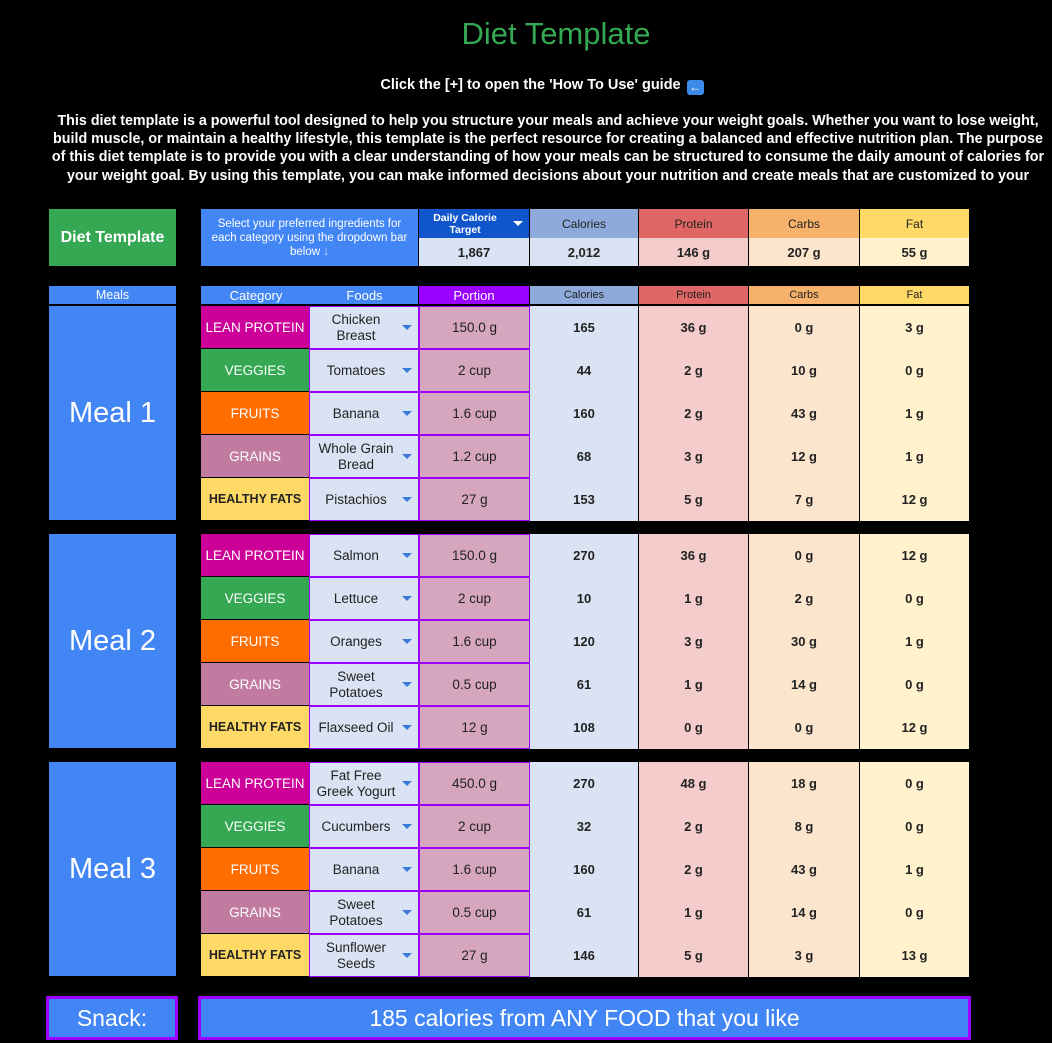 This screenshot has height=1043, width=1052. What do you see at coordinates (364, 826) in the screenshot?
I see `food-dropdown: Cucumbers` at bounding box center [364, 826].